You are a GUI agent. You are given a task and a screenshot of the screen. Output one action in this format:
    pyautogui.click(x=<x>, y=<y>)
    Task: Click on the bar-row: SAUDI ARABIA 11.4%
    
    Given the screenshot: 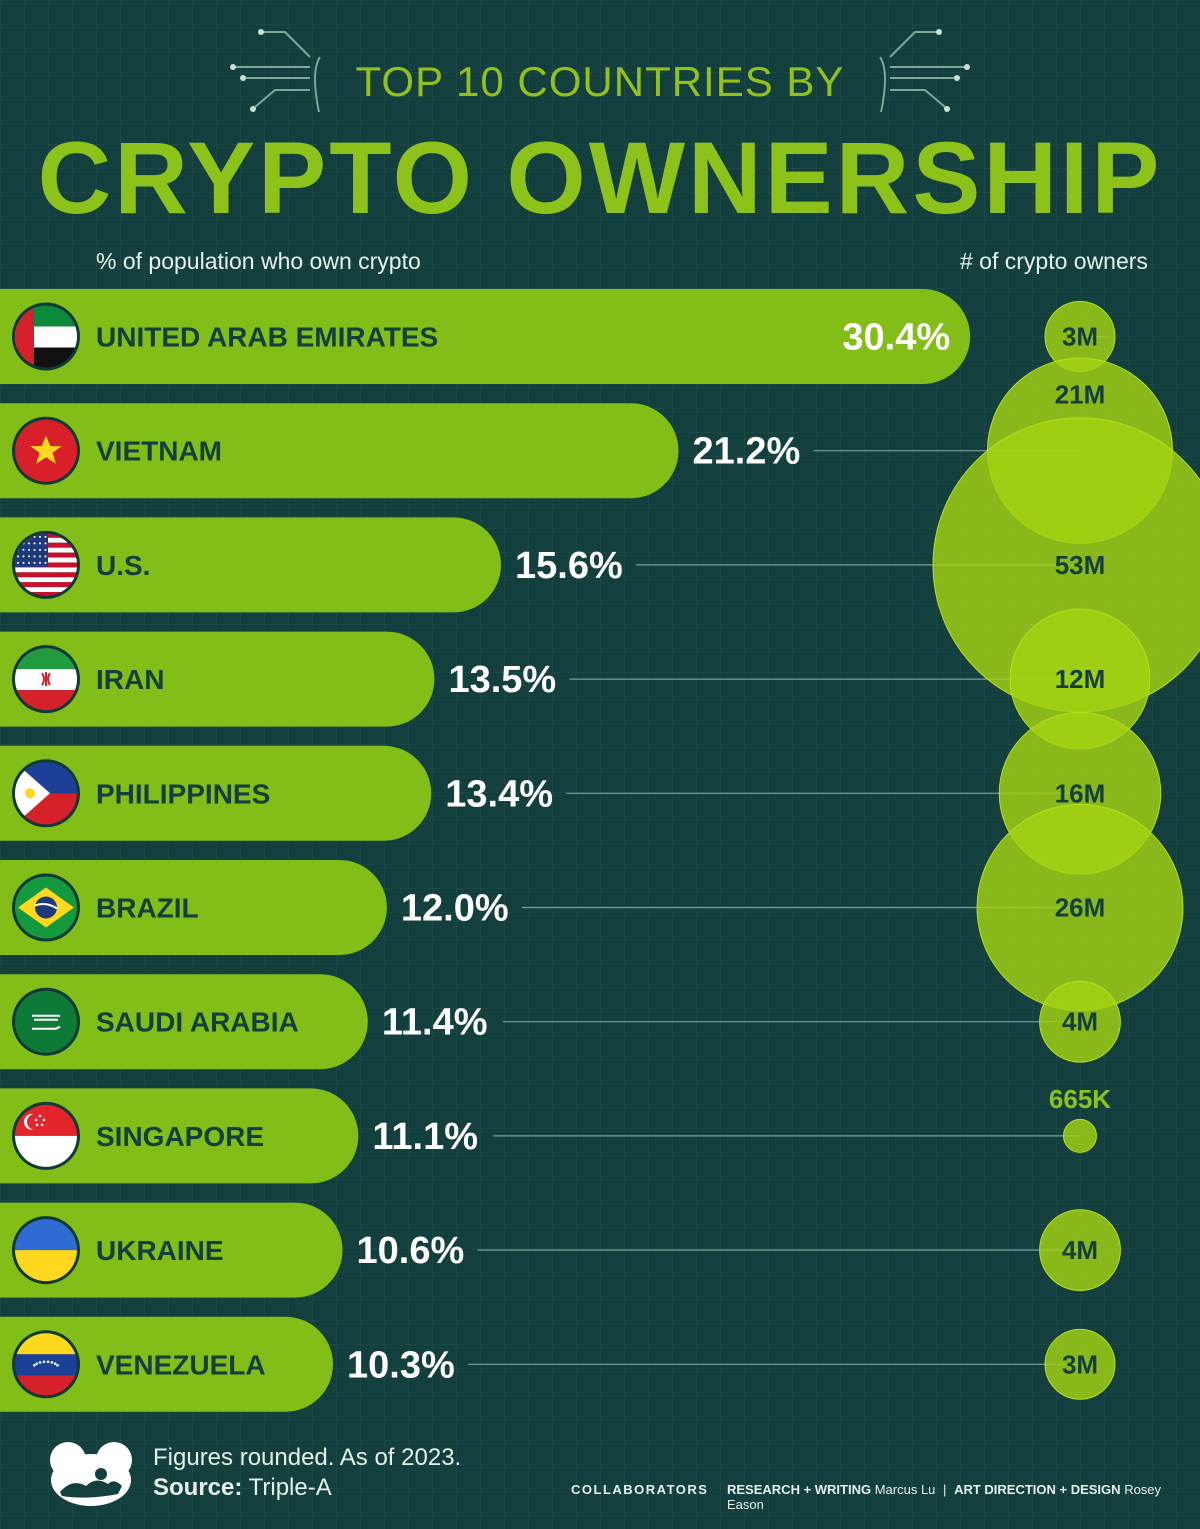 What is the action you would take?
    pyautogui.click(x=244, y=1022)
    